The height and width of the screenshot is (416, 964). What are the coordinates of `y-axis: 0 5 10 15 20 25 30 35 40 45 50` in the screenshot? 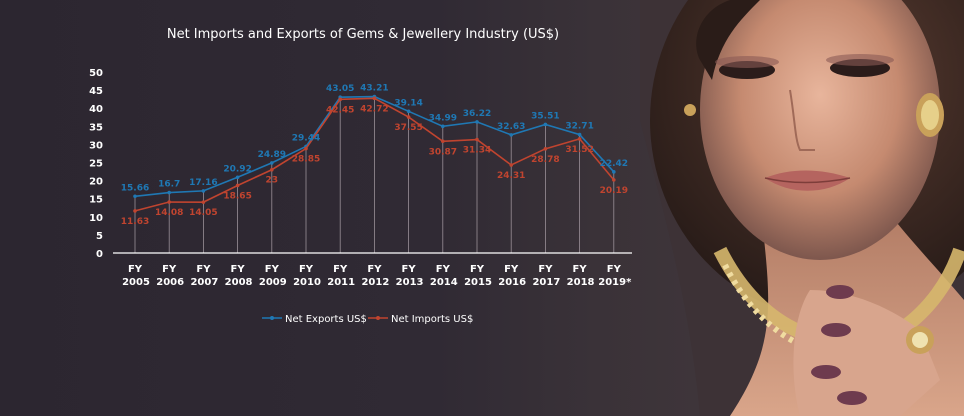 It's located at (96, 164).